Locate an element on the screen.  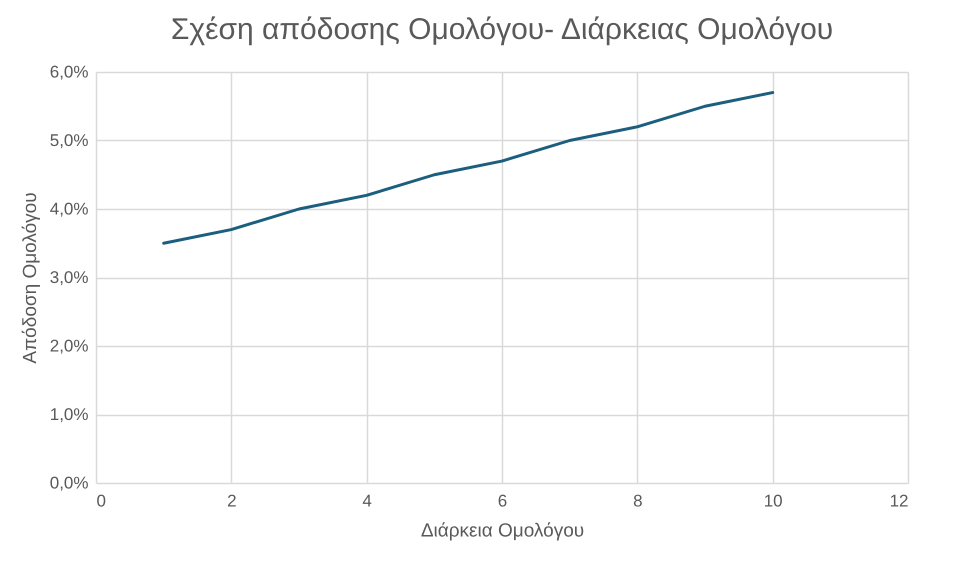
y-tick-label: 4,0% is located at coordinates (69, 209).